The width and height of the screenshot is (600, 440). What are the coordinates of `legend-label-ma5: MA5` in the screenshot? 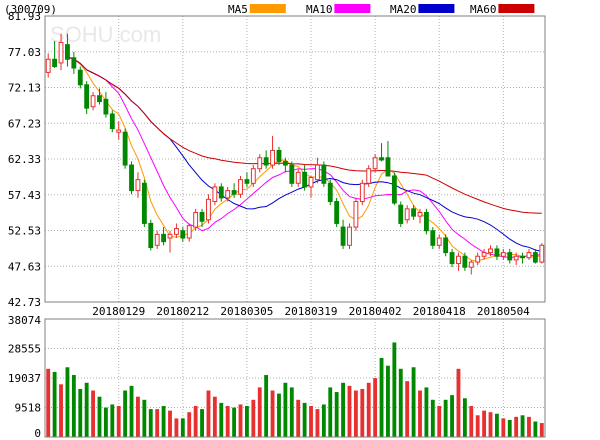 It's located at (238, 9).